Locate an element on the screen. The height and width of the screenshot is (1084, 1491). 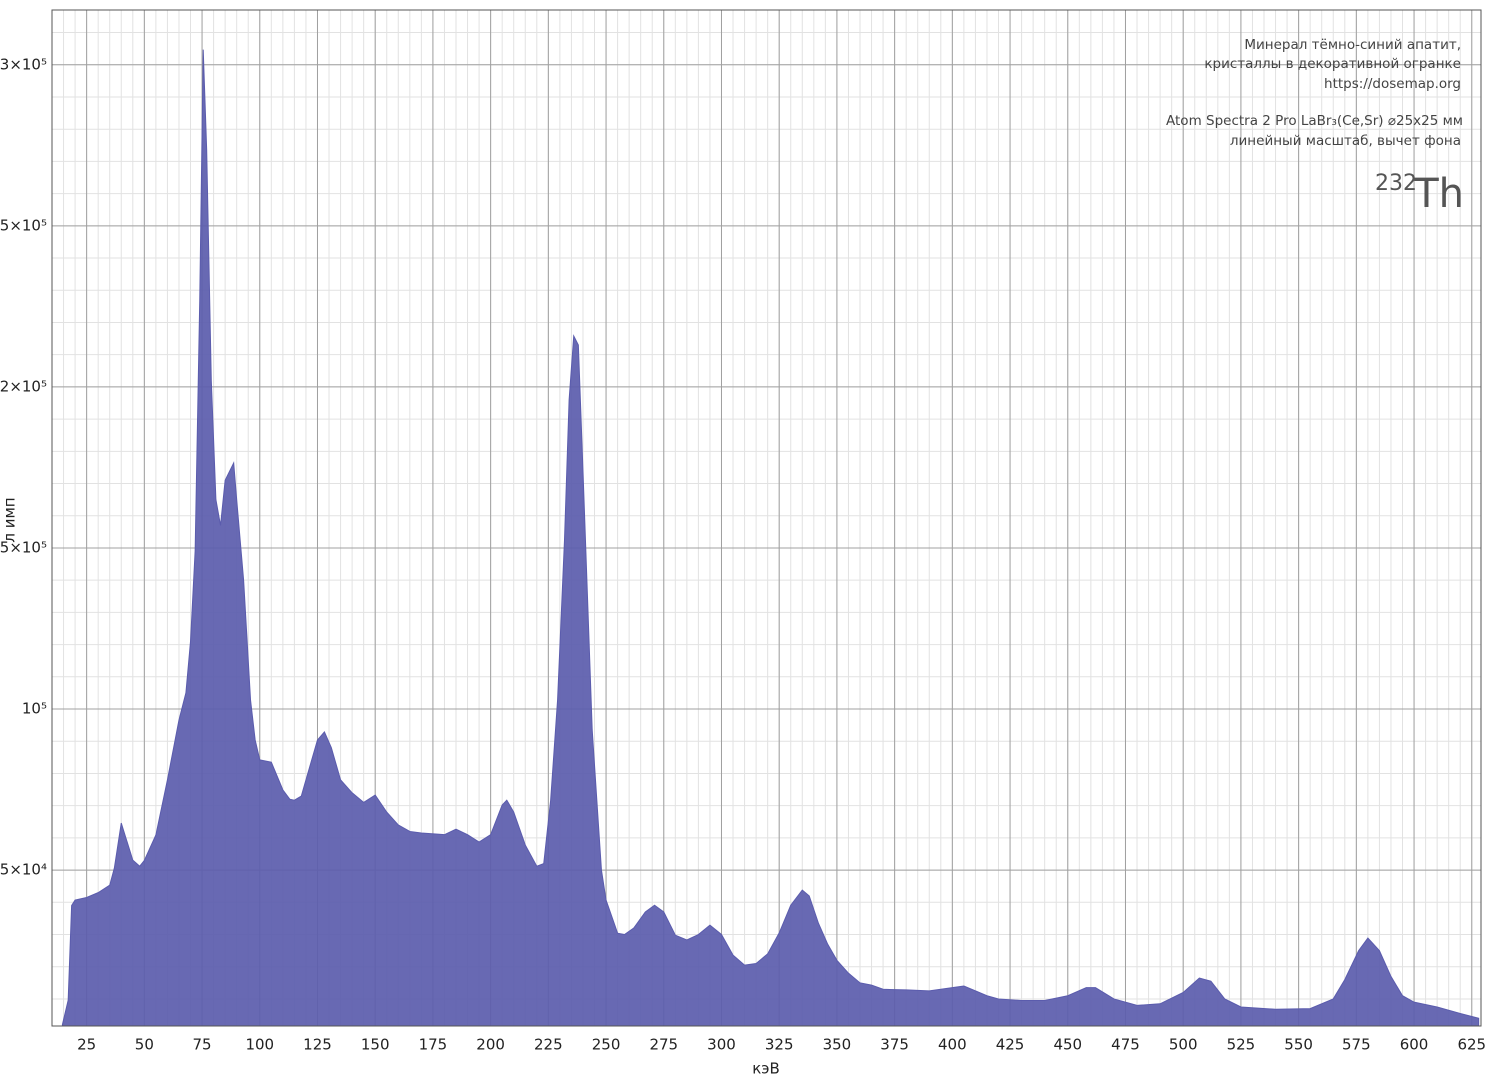
x-tick-label: 50 is located at coordinates (144, 1045).